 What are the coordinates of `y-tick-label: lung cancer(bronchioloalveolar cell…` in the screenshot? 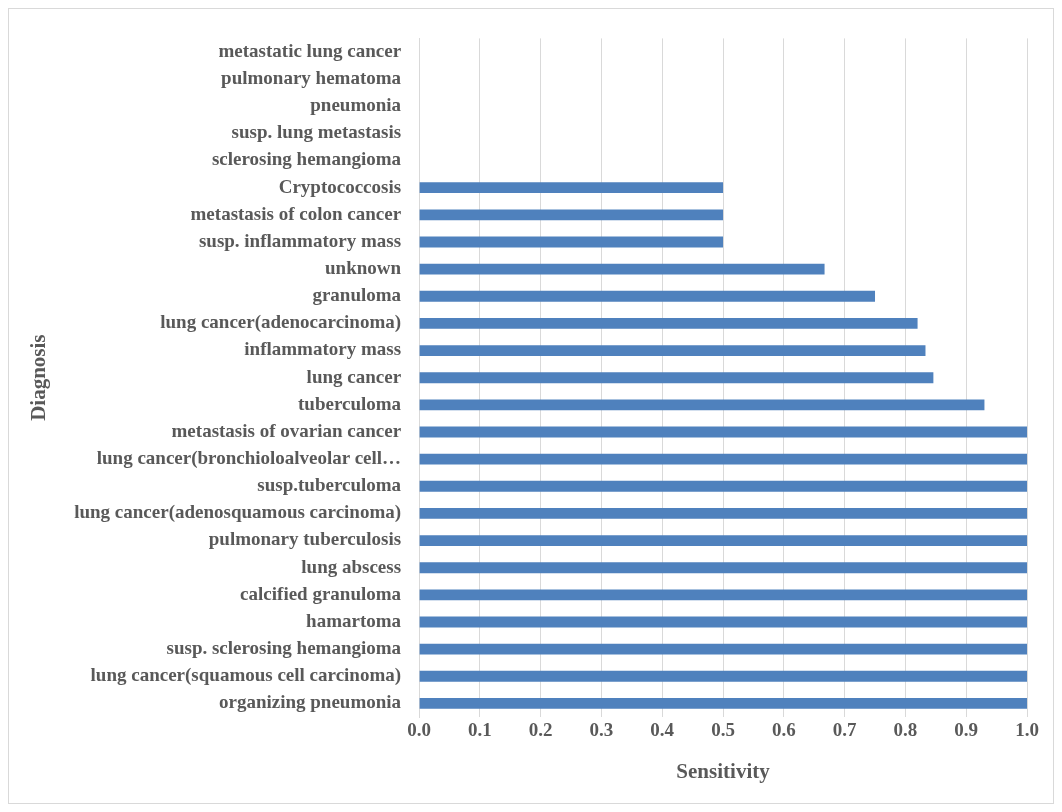 It's located at (249, 458).